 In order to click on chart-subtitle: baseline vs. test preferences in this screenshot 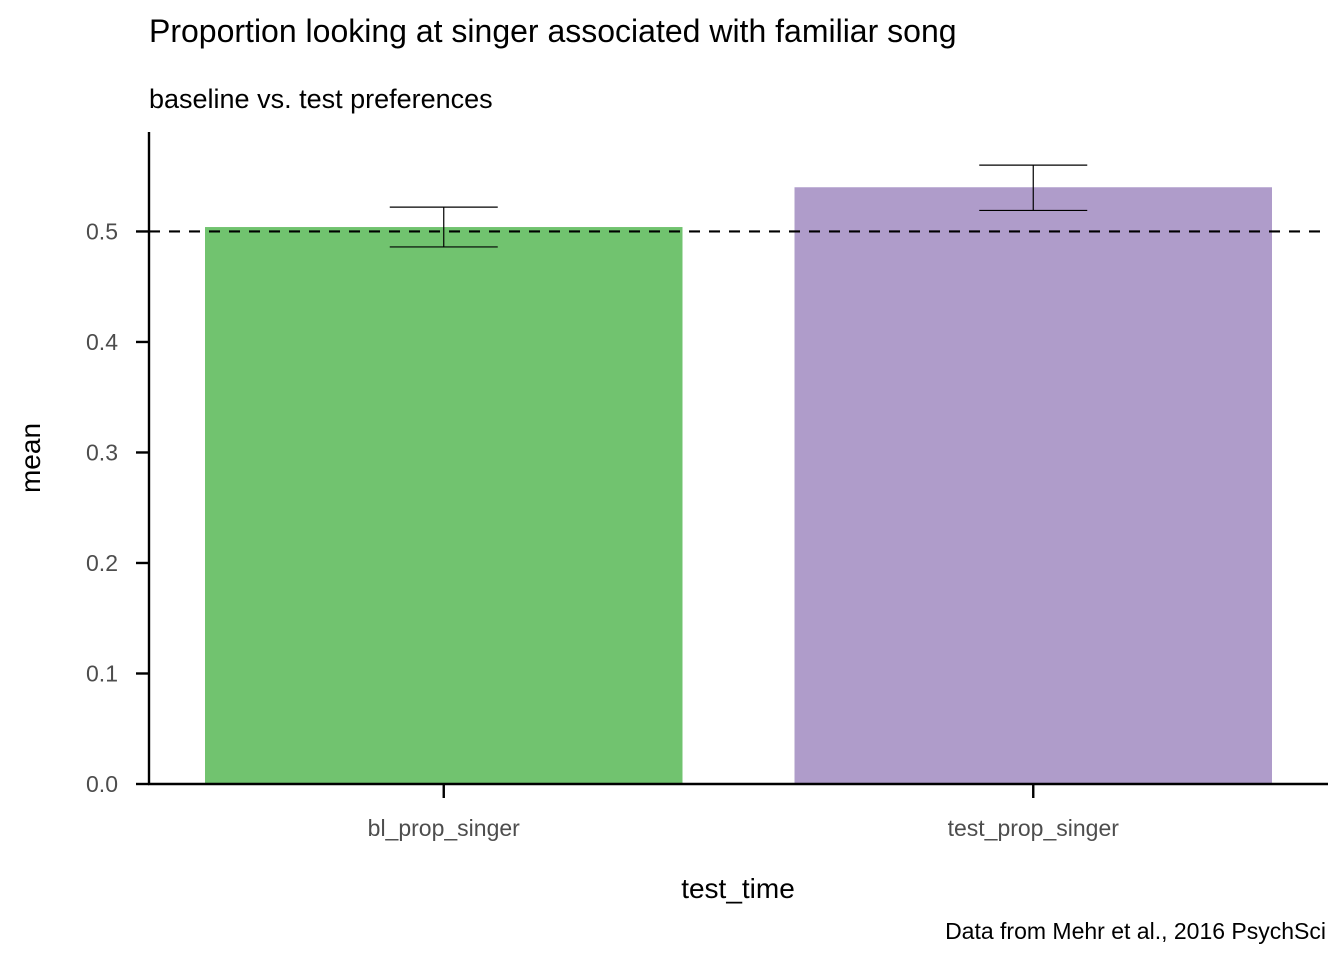, I will do `click(321, 99)`.